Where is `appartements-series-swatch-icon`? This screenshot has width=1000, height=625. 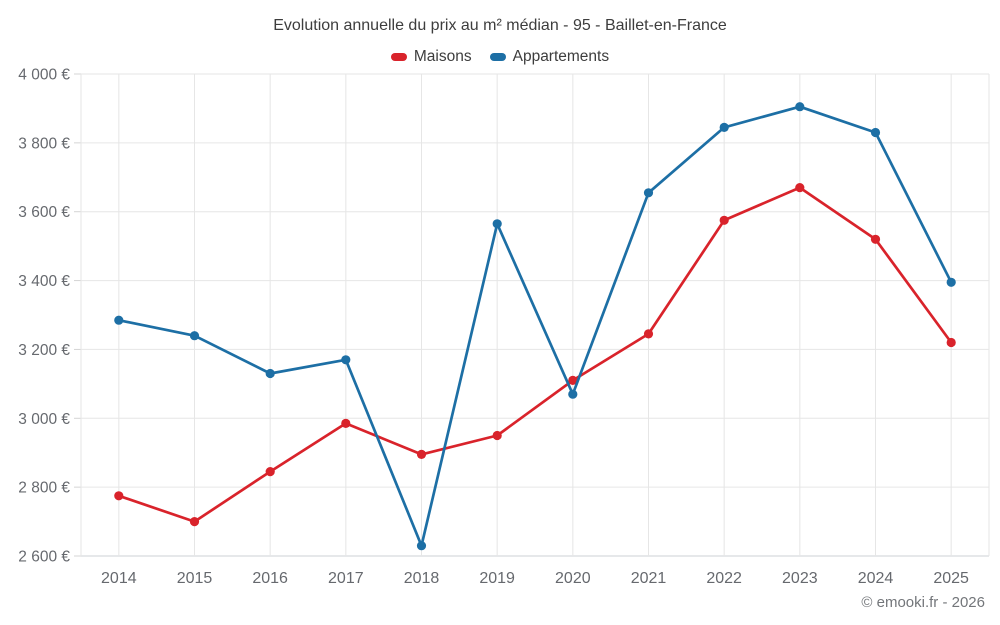
appartements-series-swatch-icon is located at coordinates (497, 57).